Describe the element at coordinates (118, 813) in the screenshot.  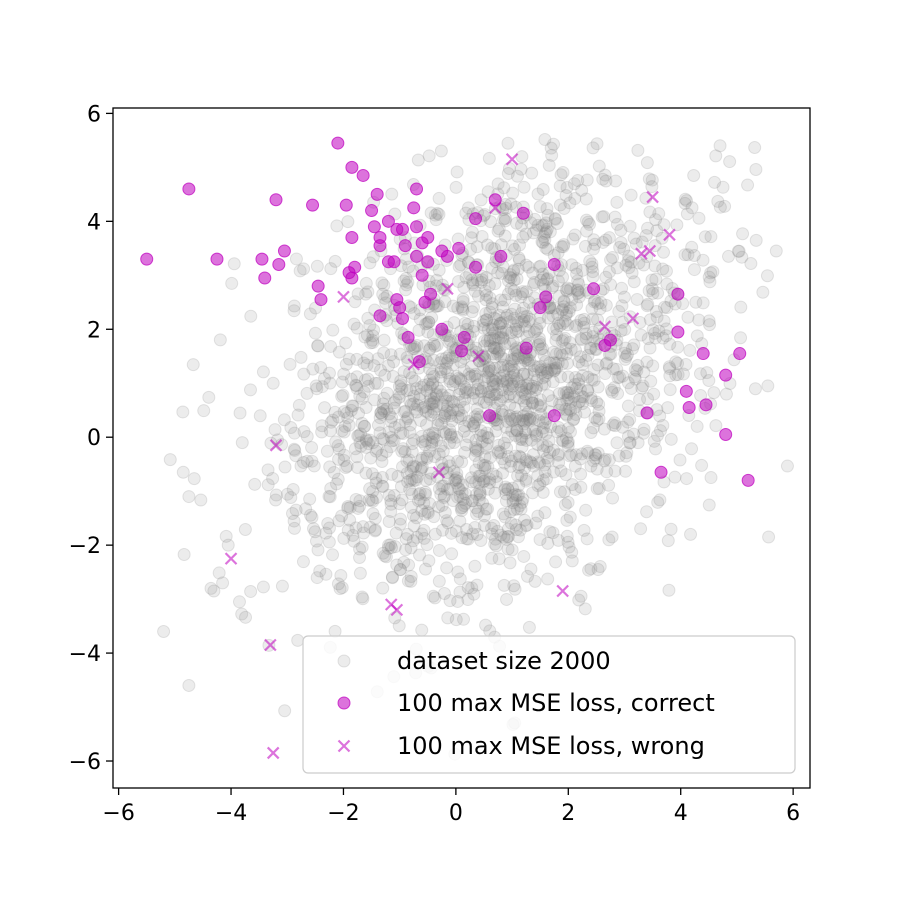
I see `x-tick-label: −6` at that location.